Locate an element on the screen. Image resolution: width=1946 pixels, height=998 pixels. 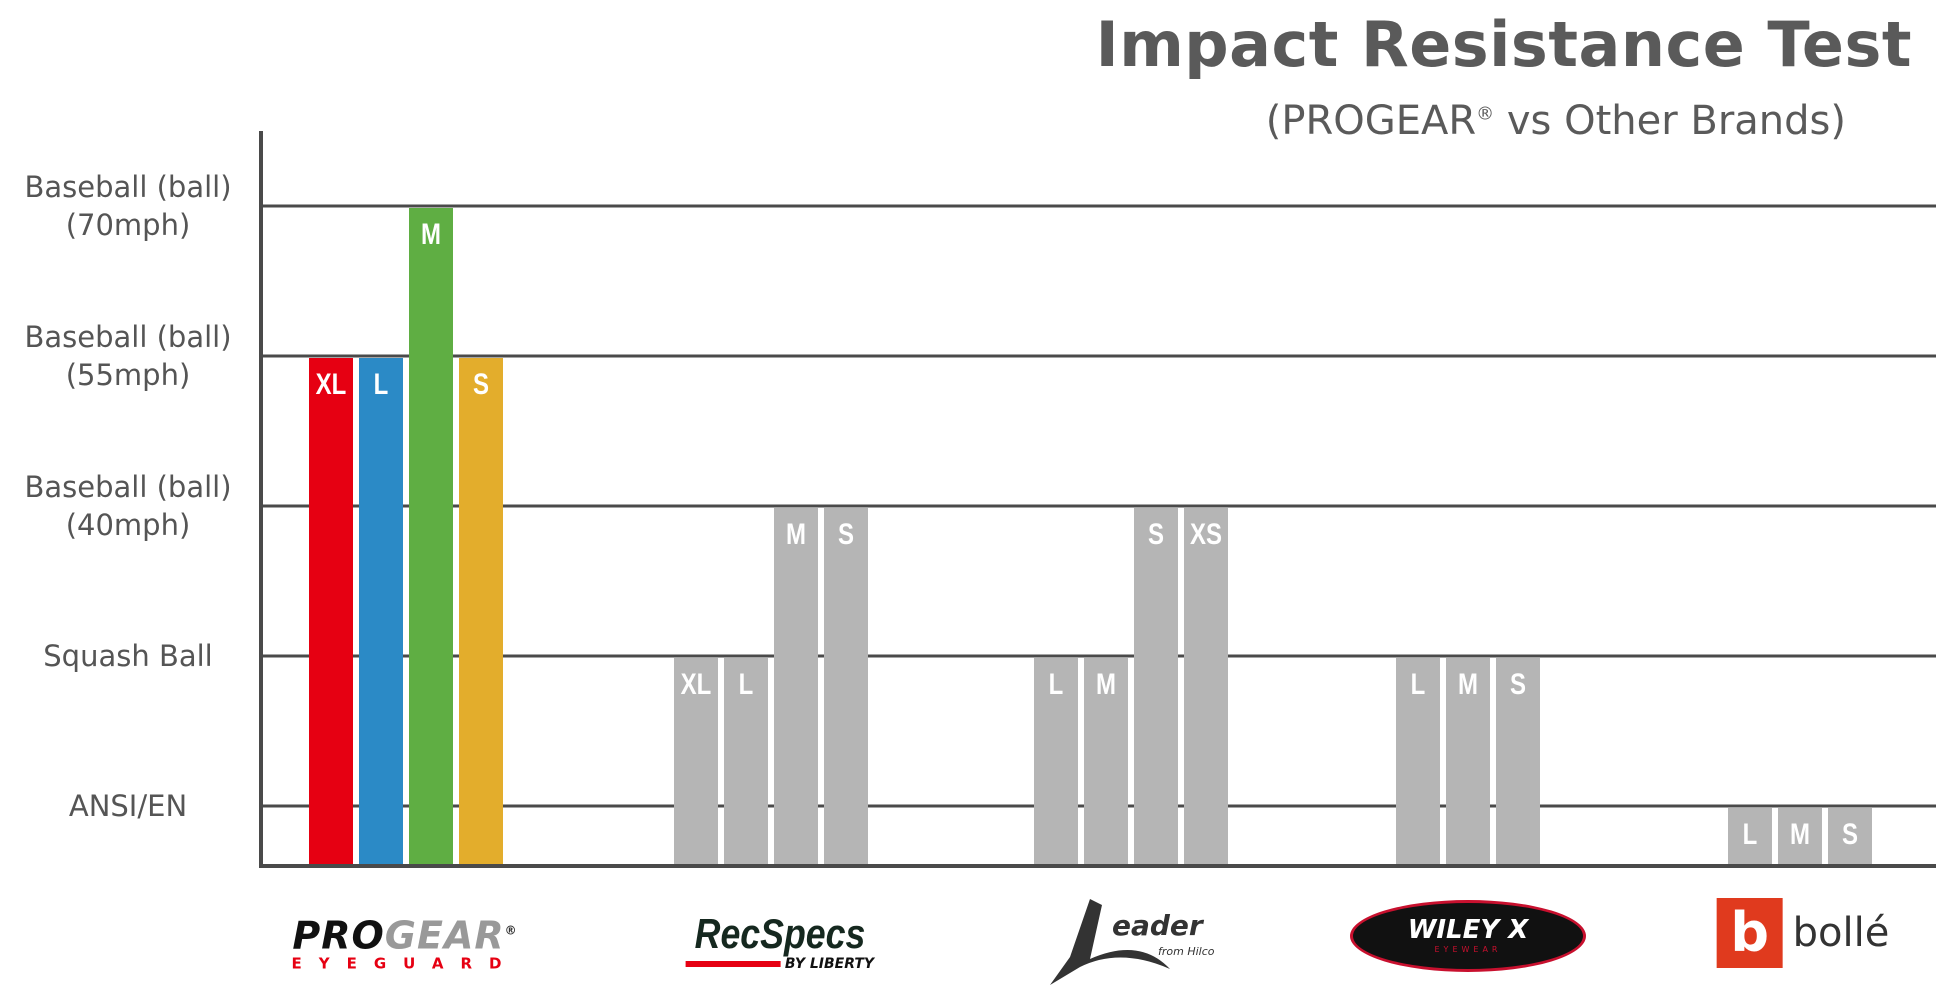
bar-size-label: XS is located at coordinates (1206, 533).